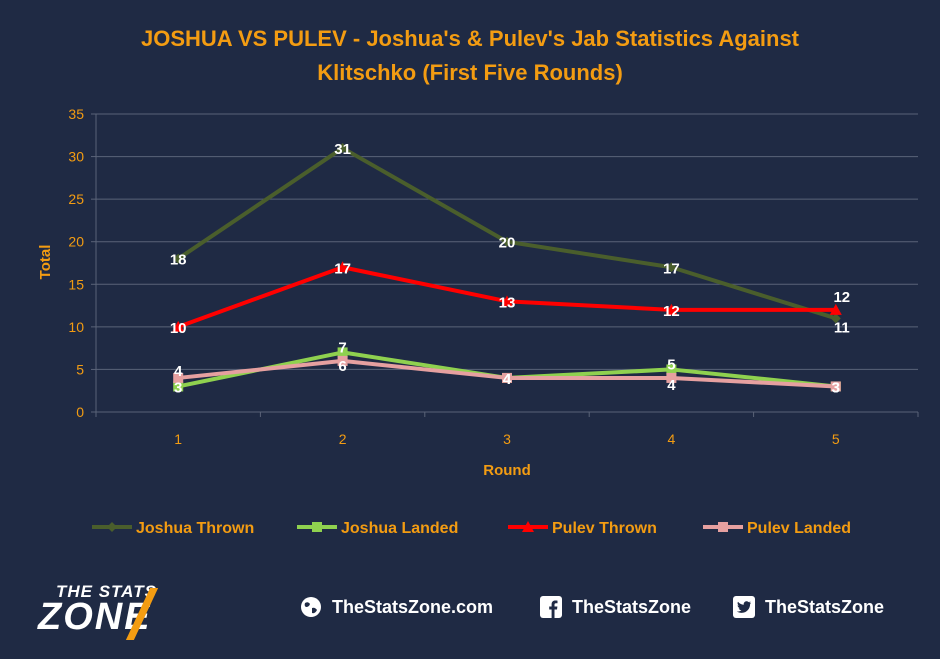 This screenshot has height=659, width=940. I want to click on y-tick-label: 0, so click(80, 412).